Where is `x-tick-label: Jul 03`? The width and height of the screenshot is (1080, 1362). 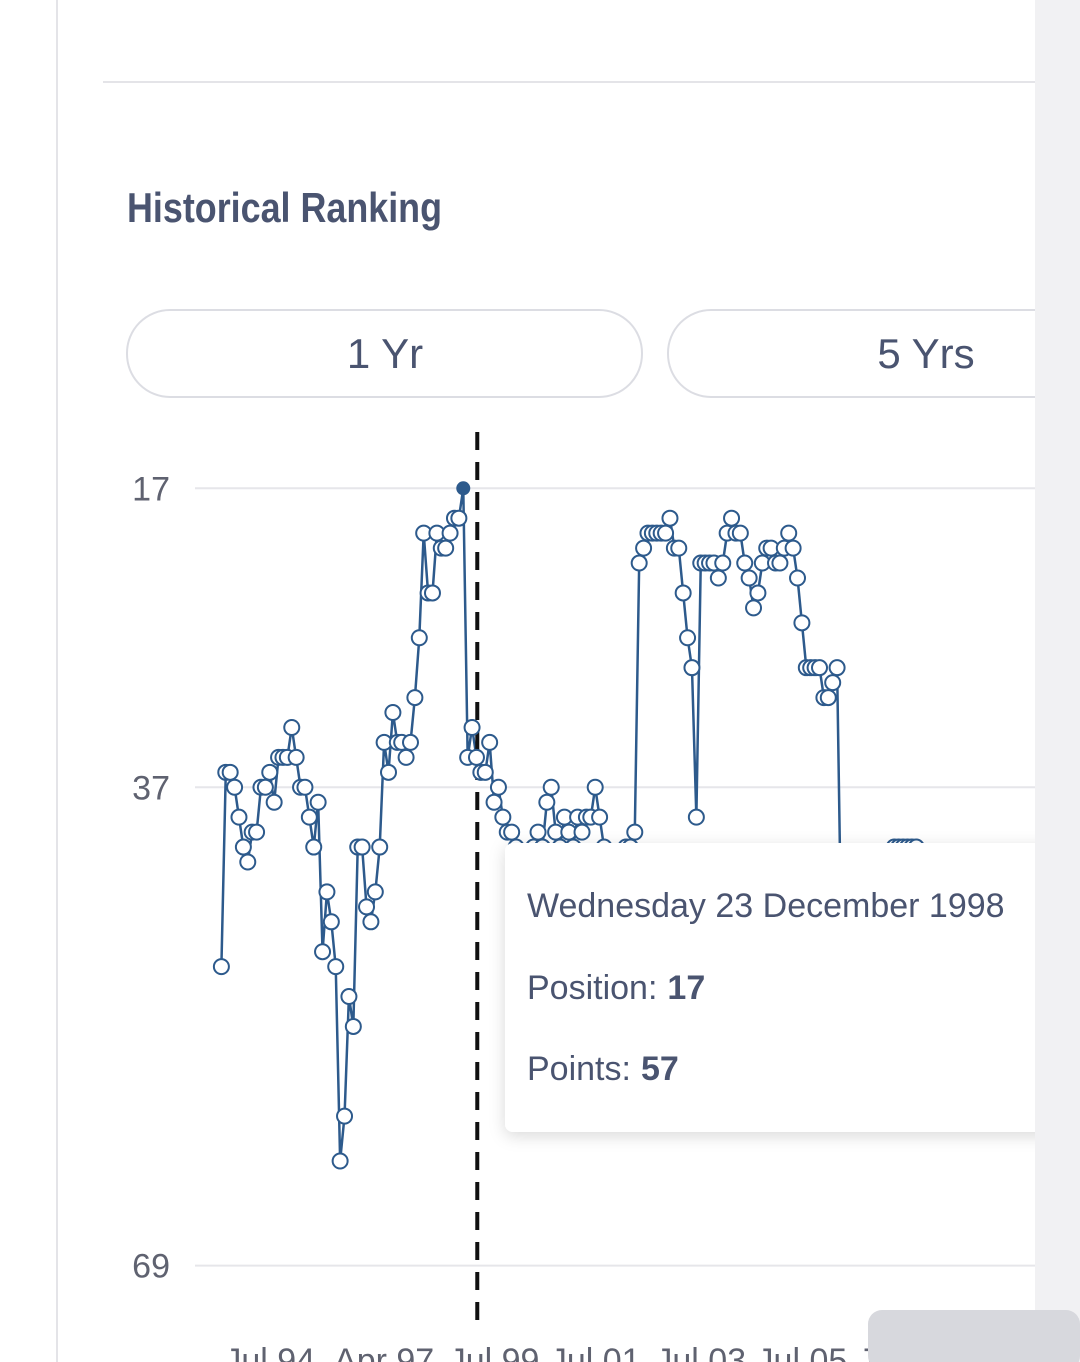 x-tick-label: Jul 03 is located at coordinates (700, 1352).